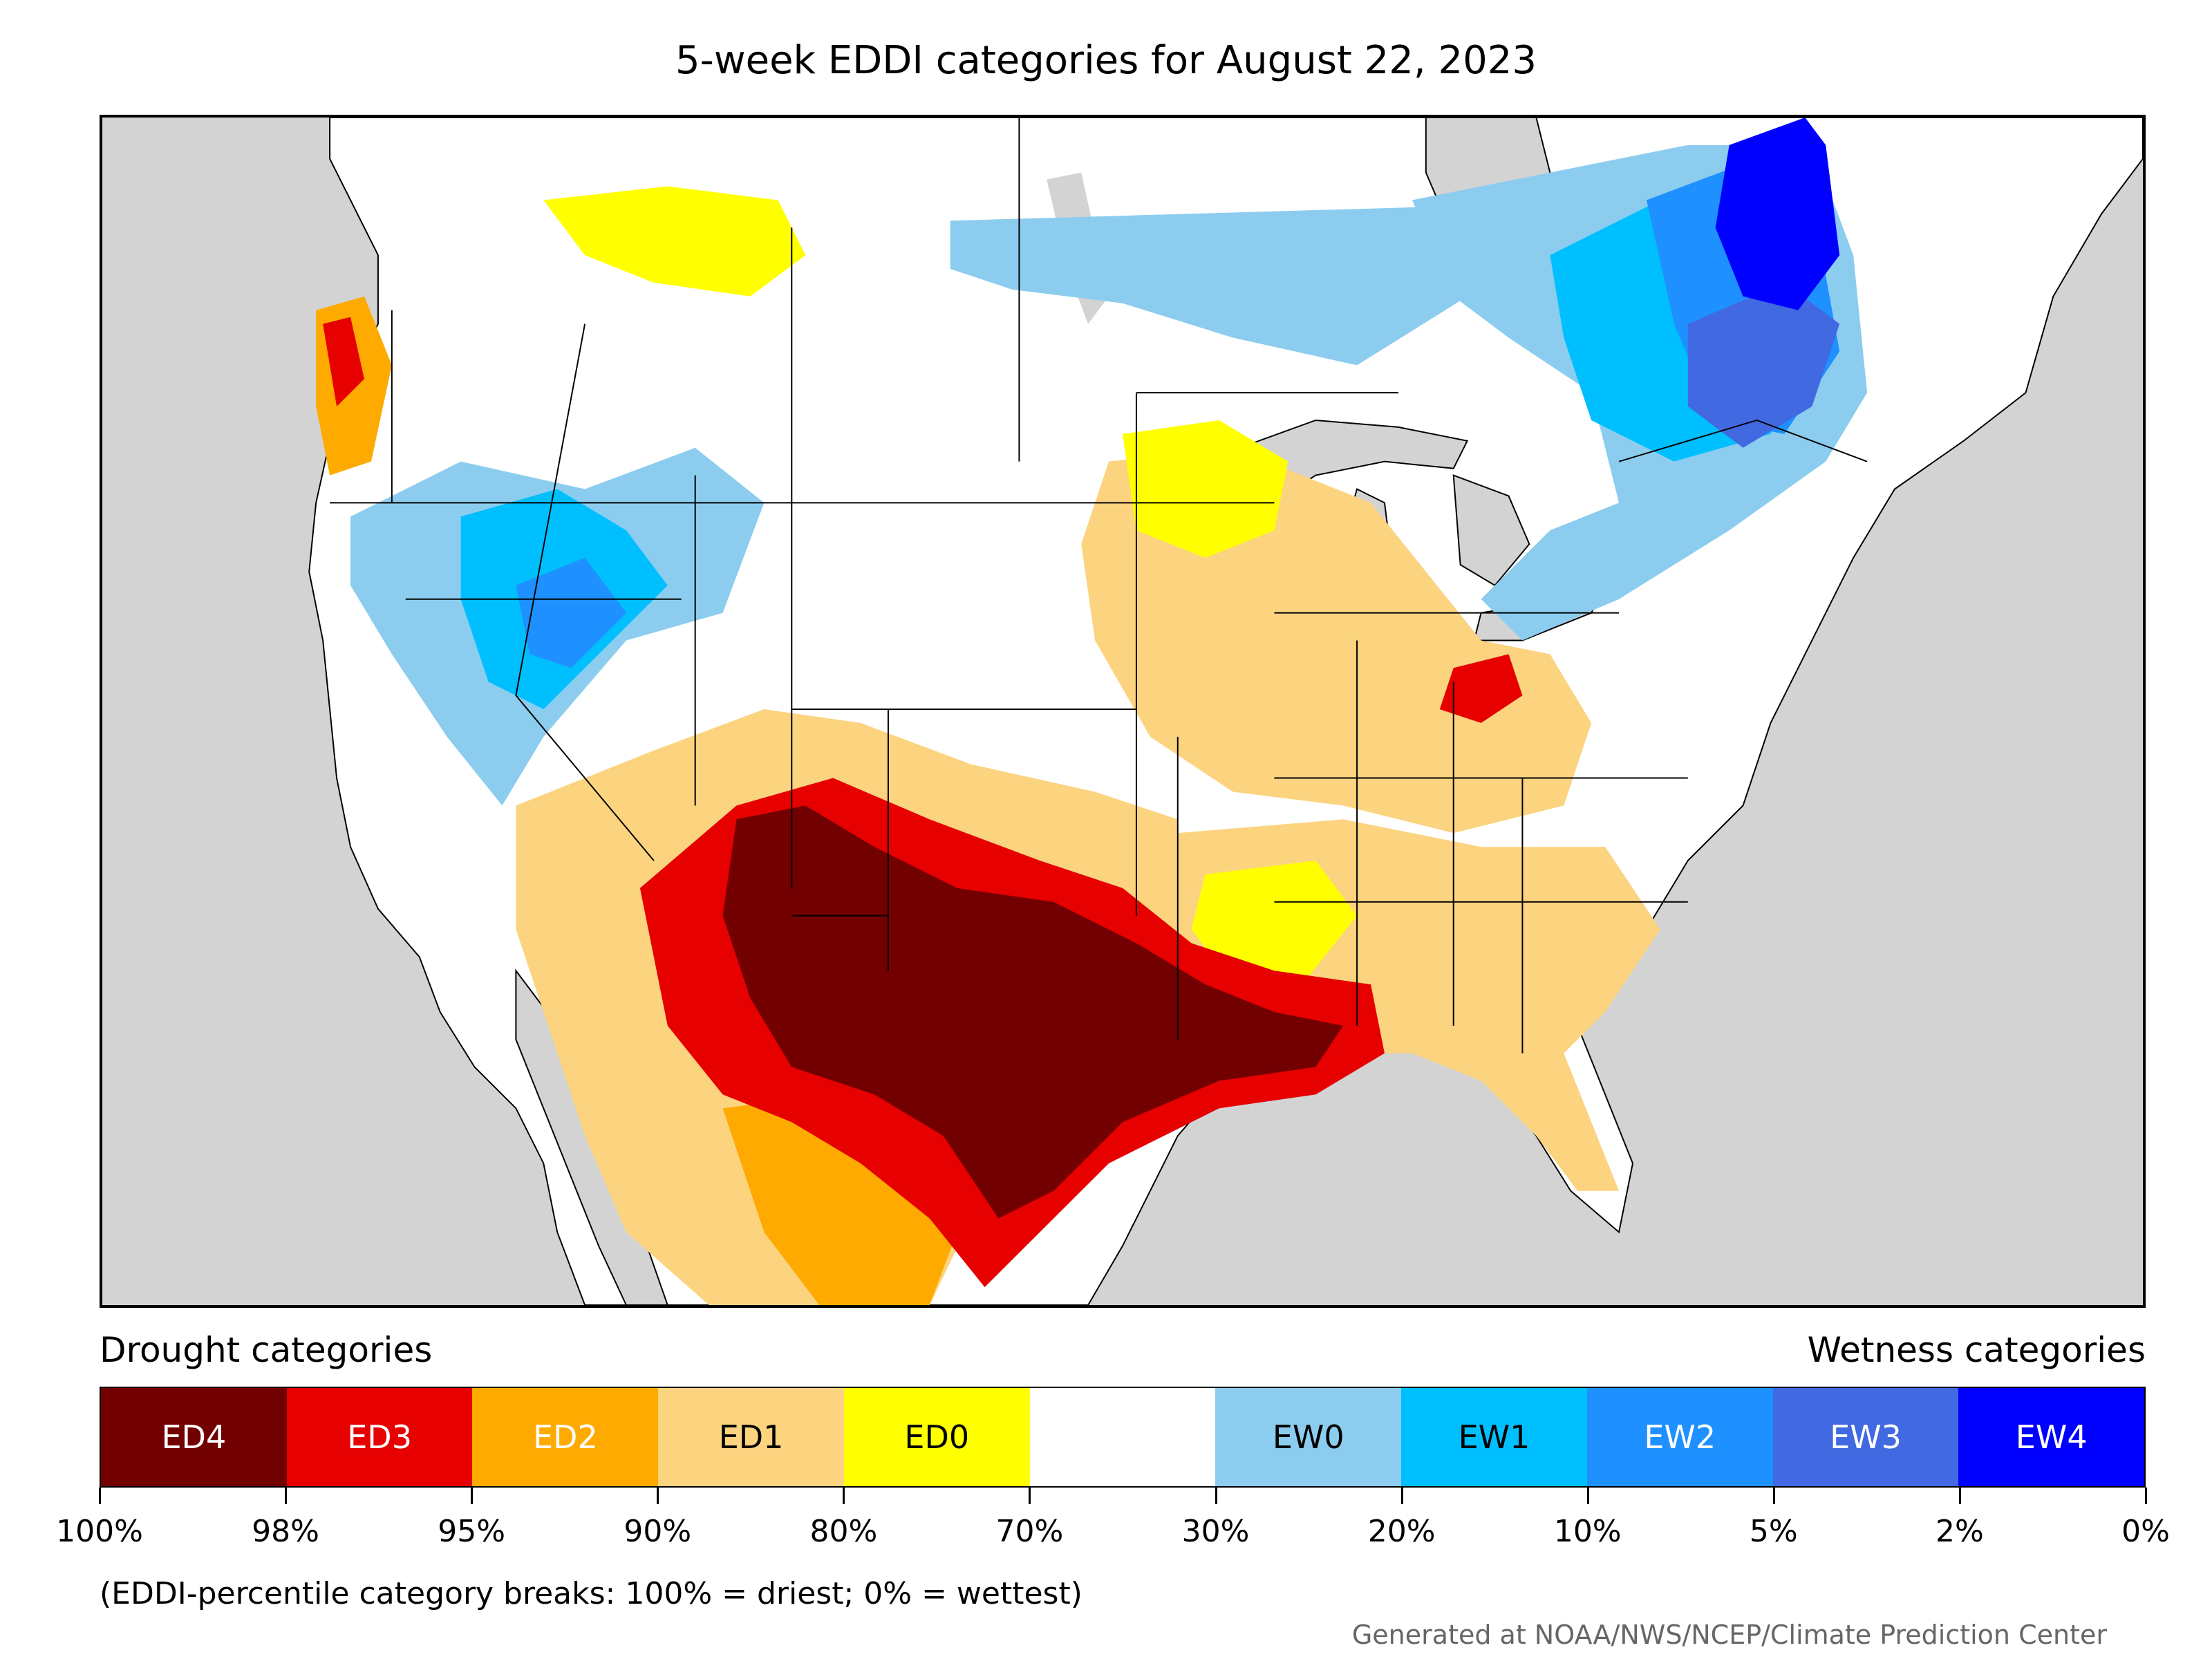  What do you see at coordinates (1764, 365) in the screenshot?
I see `wet-region-quebec-ew3` at bounding box center [1764, 365].